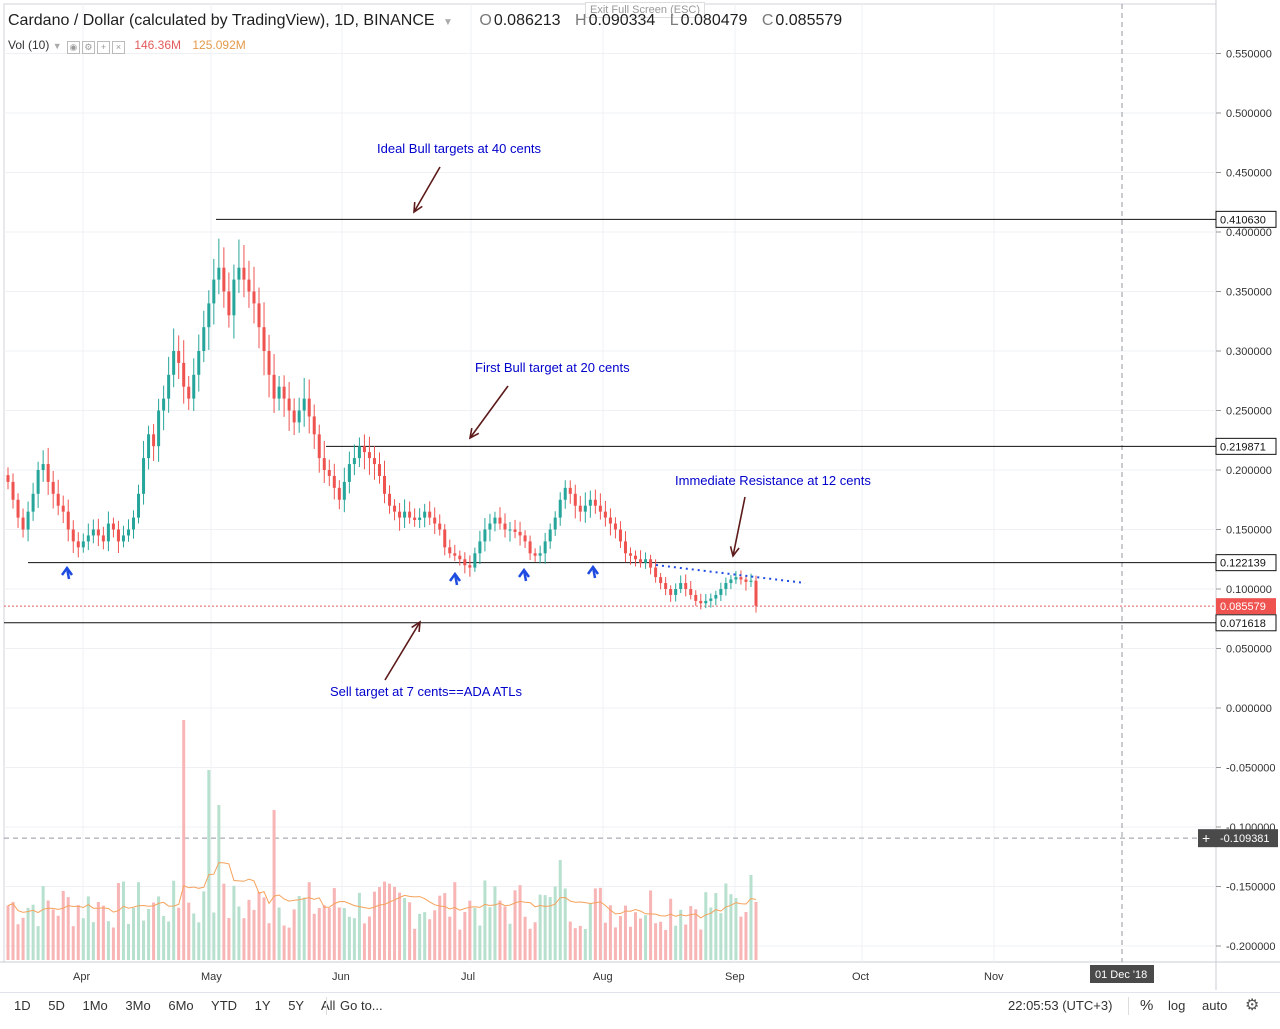 The image size is (1280, 1029). I want to click on clock-readout: 22:05:53 (UTC+3), so click(1060, 1005).